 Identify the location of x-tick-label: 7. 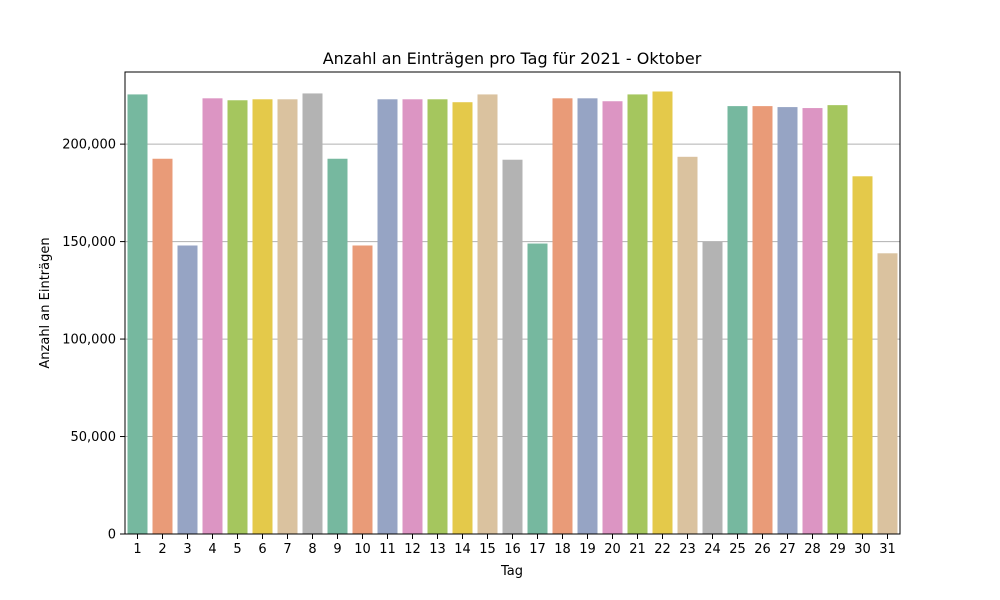
(287, 549).